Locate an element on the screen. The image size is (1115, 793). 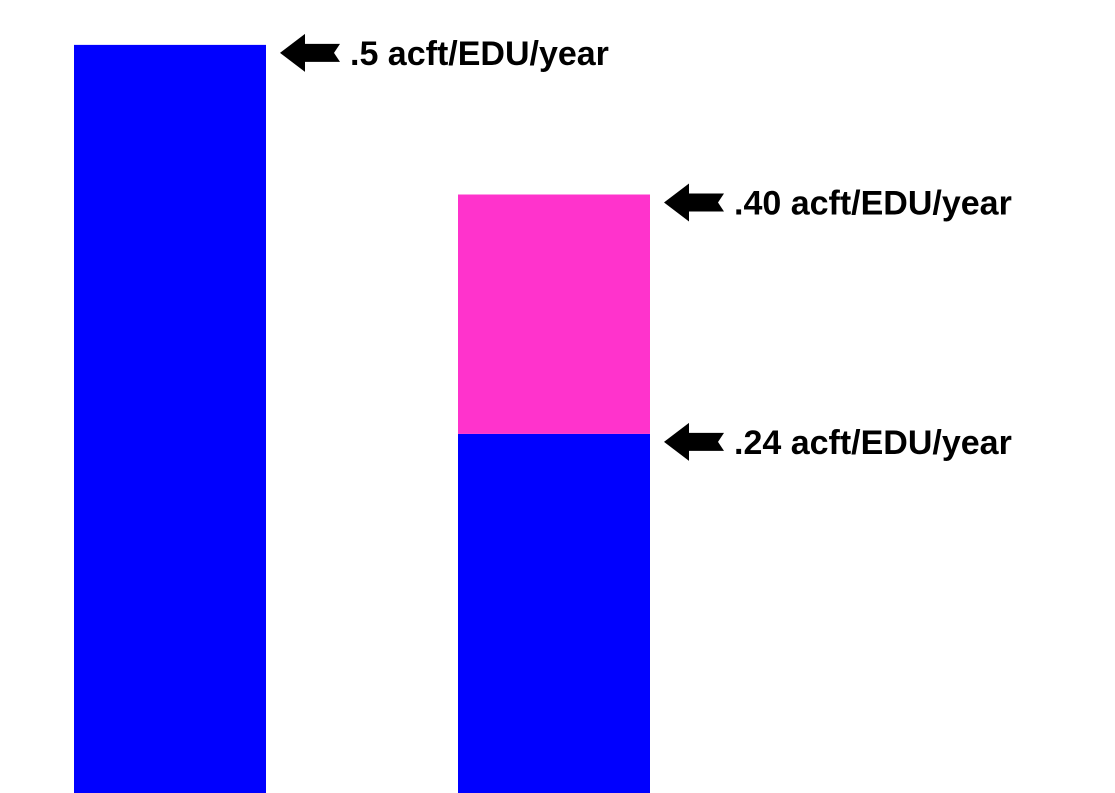
annotation-1: .40 acft/EDU/year is located at coordinates (838, 203).